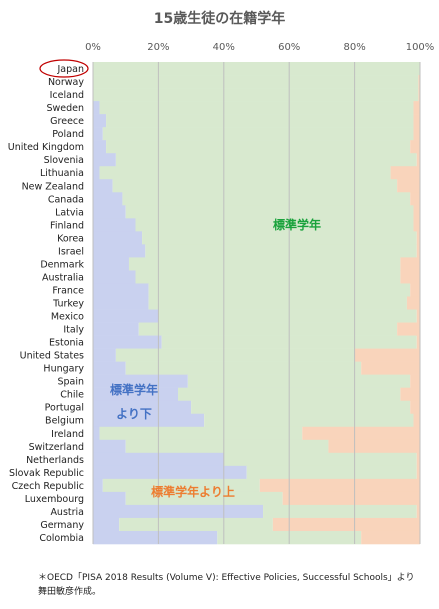  Describe the element at coordinates (56, 447) in the screenshot. I see `category-label: Switzerland` at that location.